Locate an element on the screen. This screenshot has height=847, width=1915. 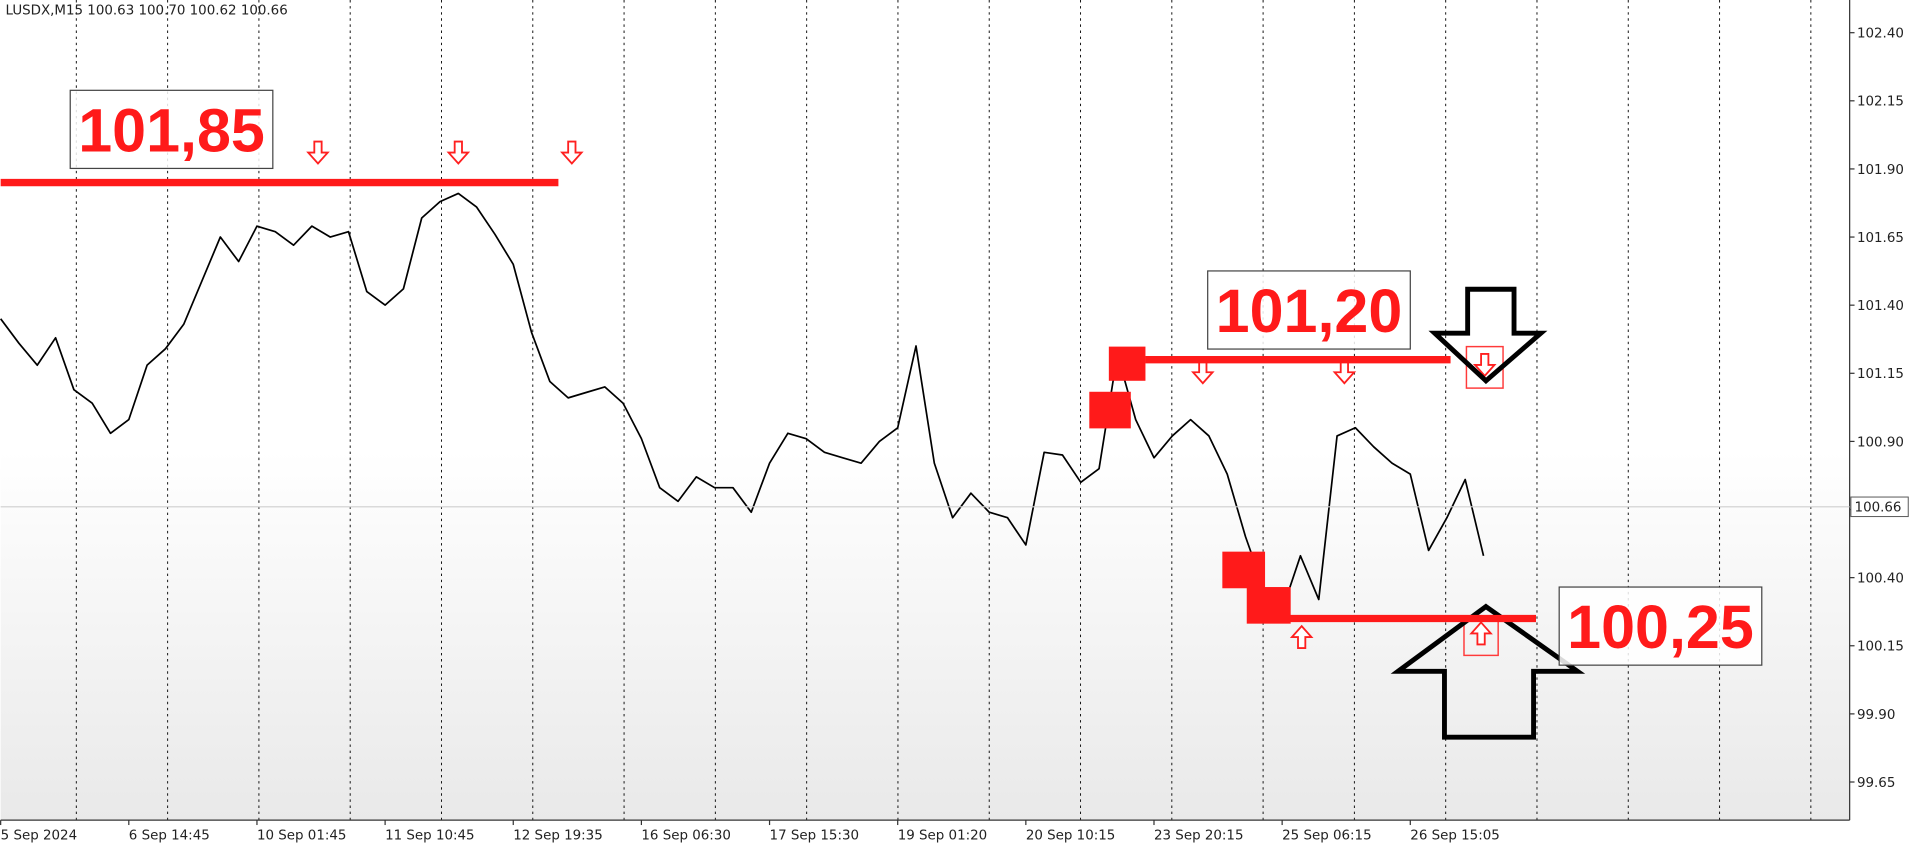
y-tick-label: 99.90 is located at coordinates (1876, 715).